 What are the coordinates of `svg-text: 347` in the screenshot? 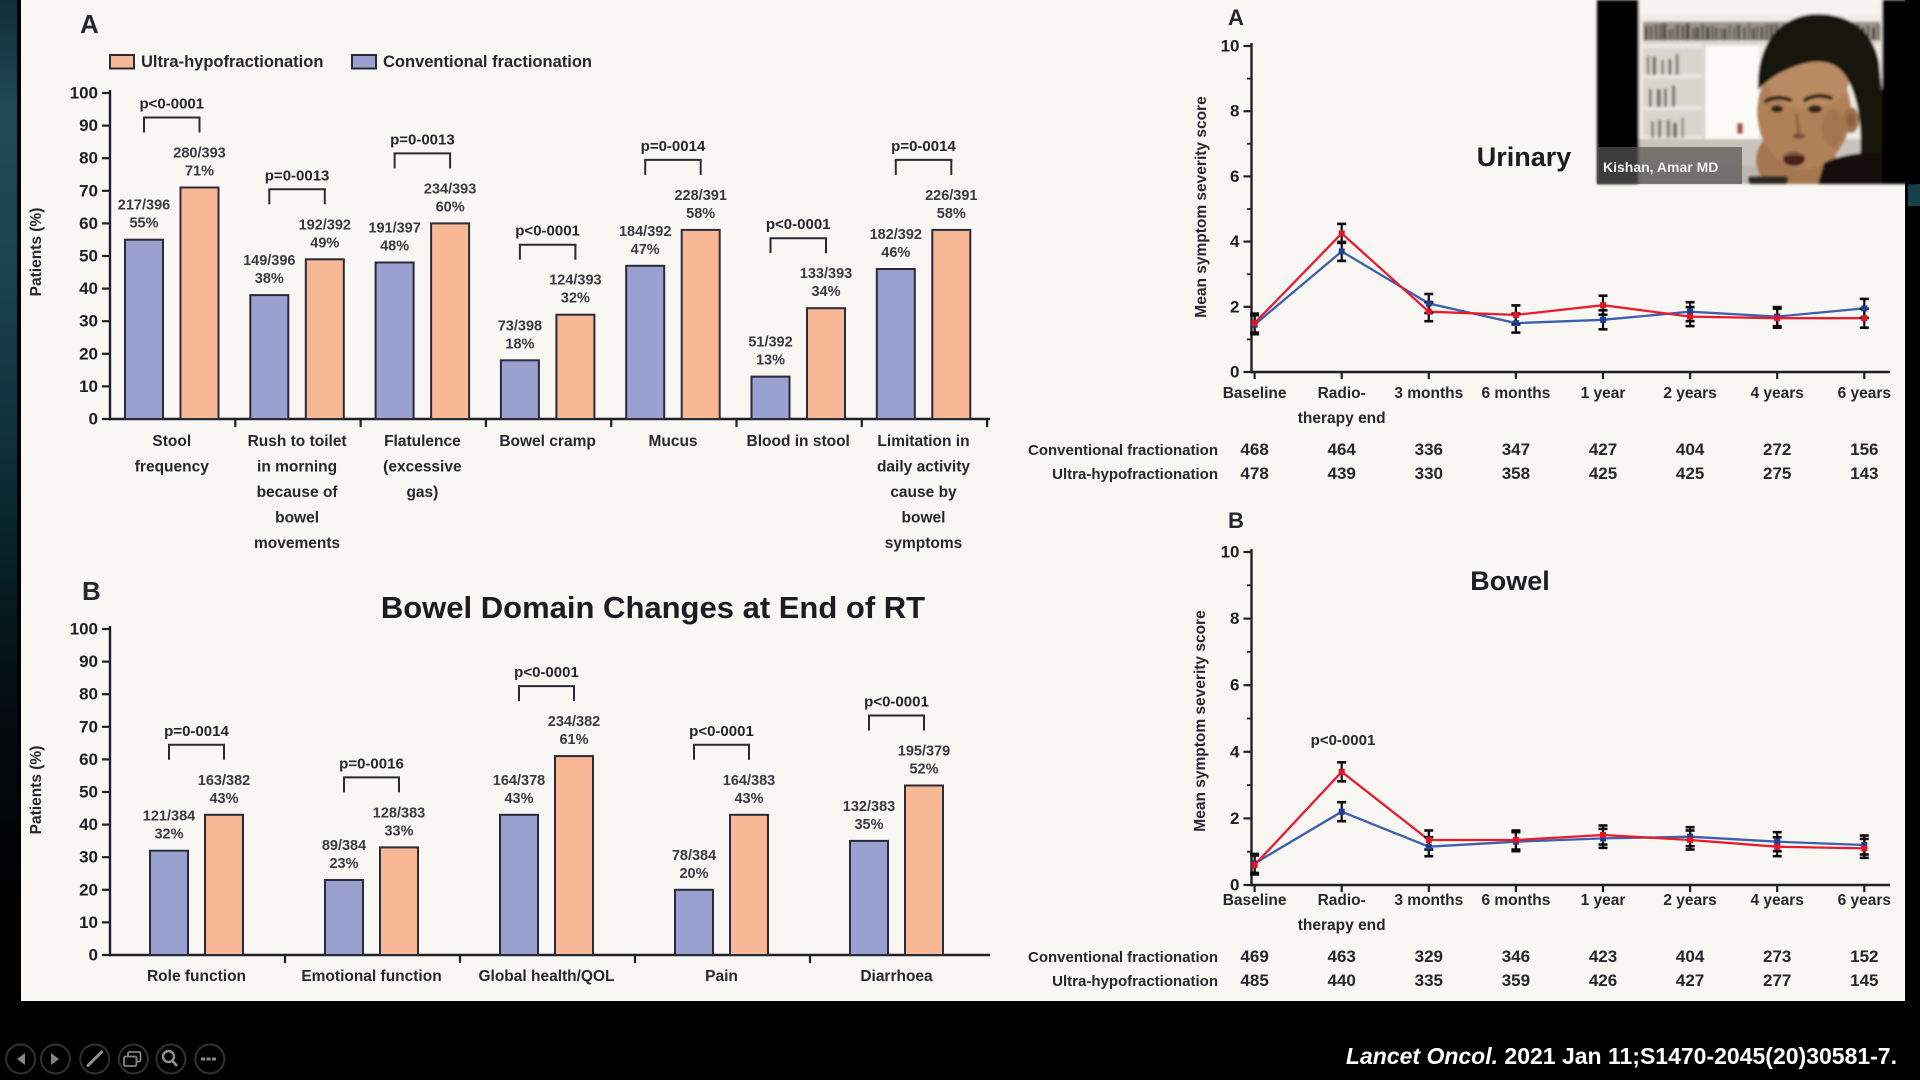 It's located at (1516, 449).